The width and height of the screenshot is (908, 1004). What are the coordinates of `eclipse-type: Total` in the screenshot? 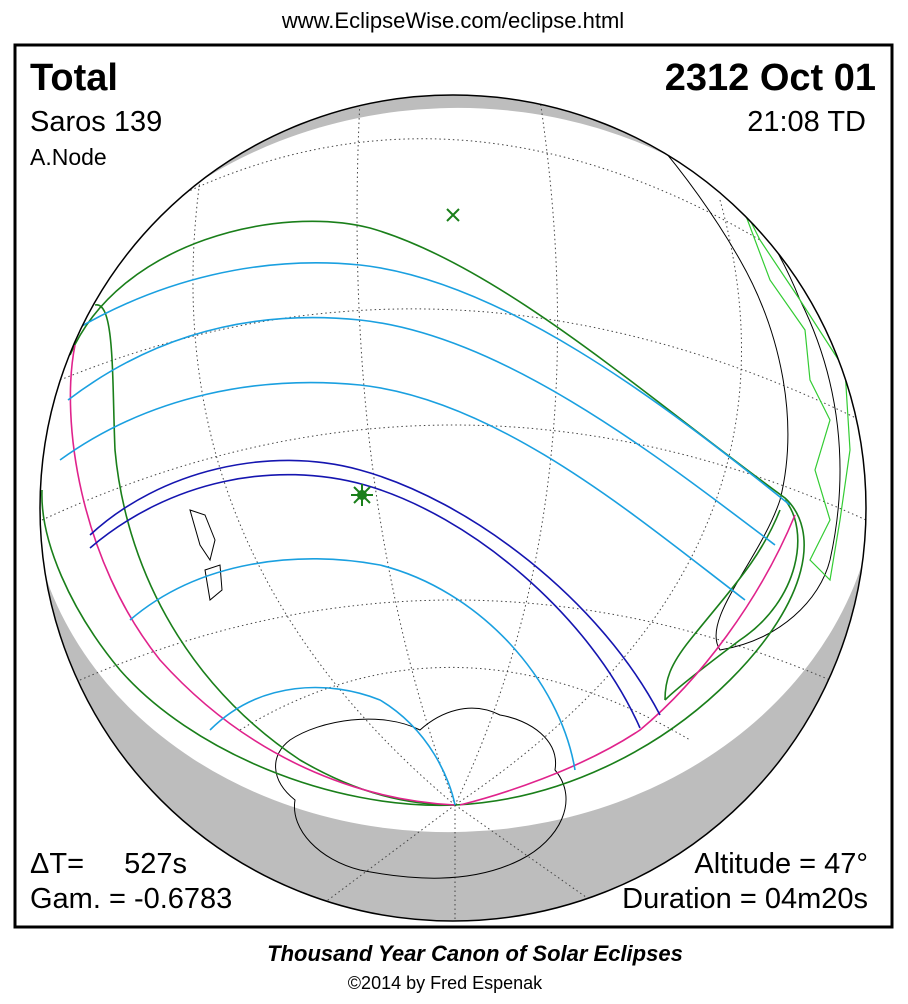 It's located at (74, 78).